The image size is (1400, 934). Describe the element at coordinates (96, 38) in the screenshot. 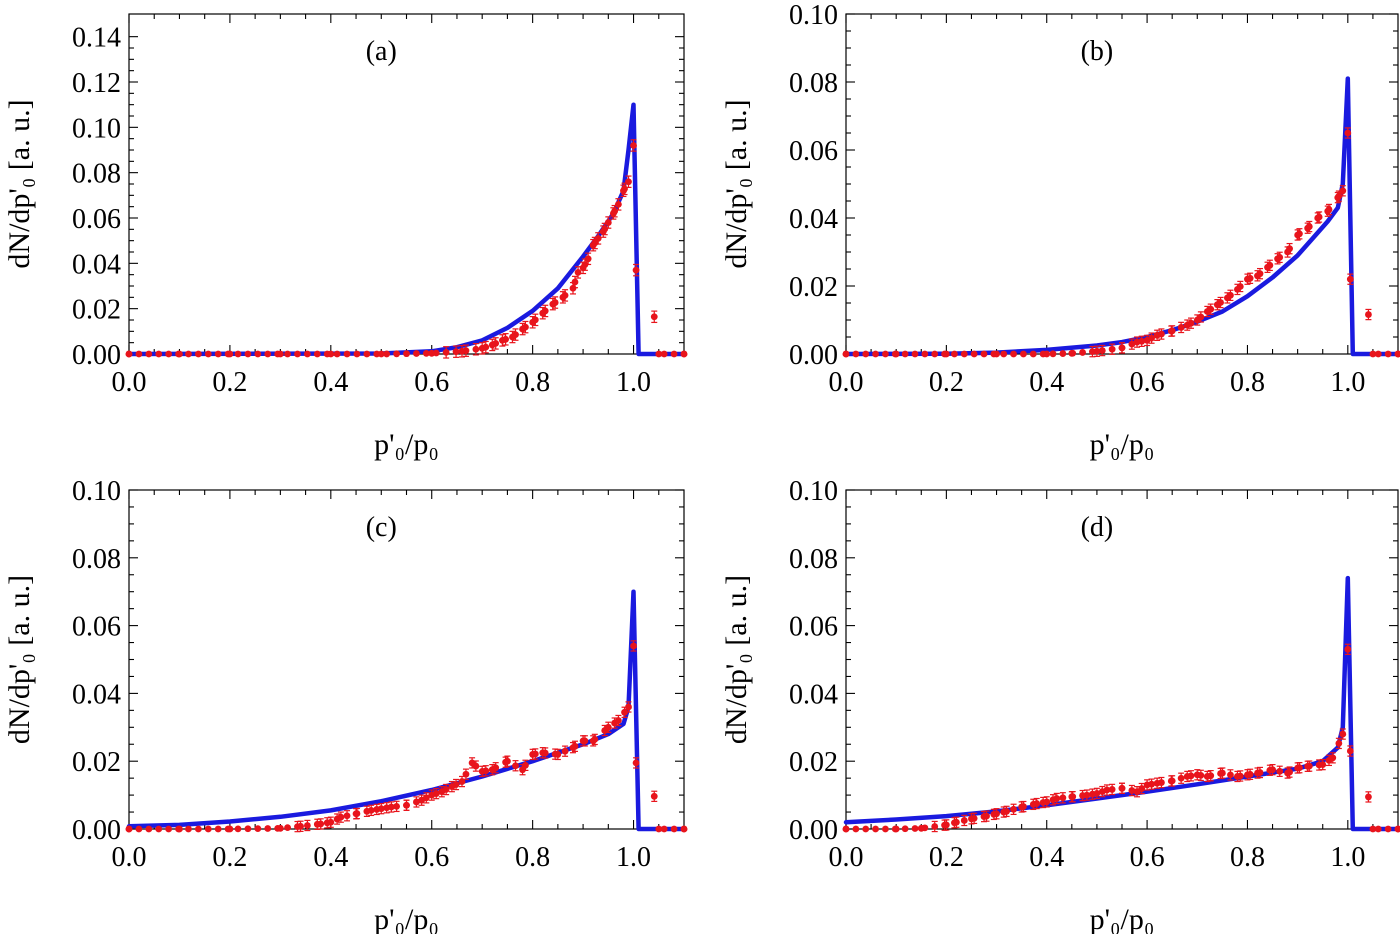

I see `y-tick-label: 0.14` at that location.